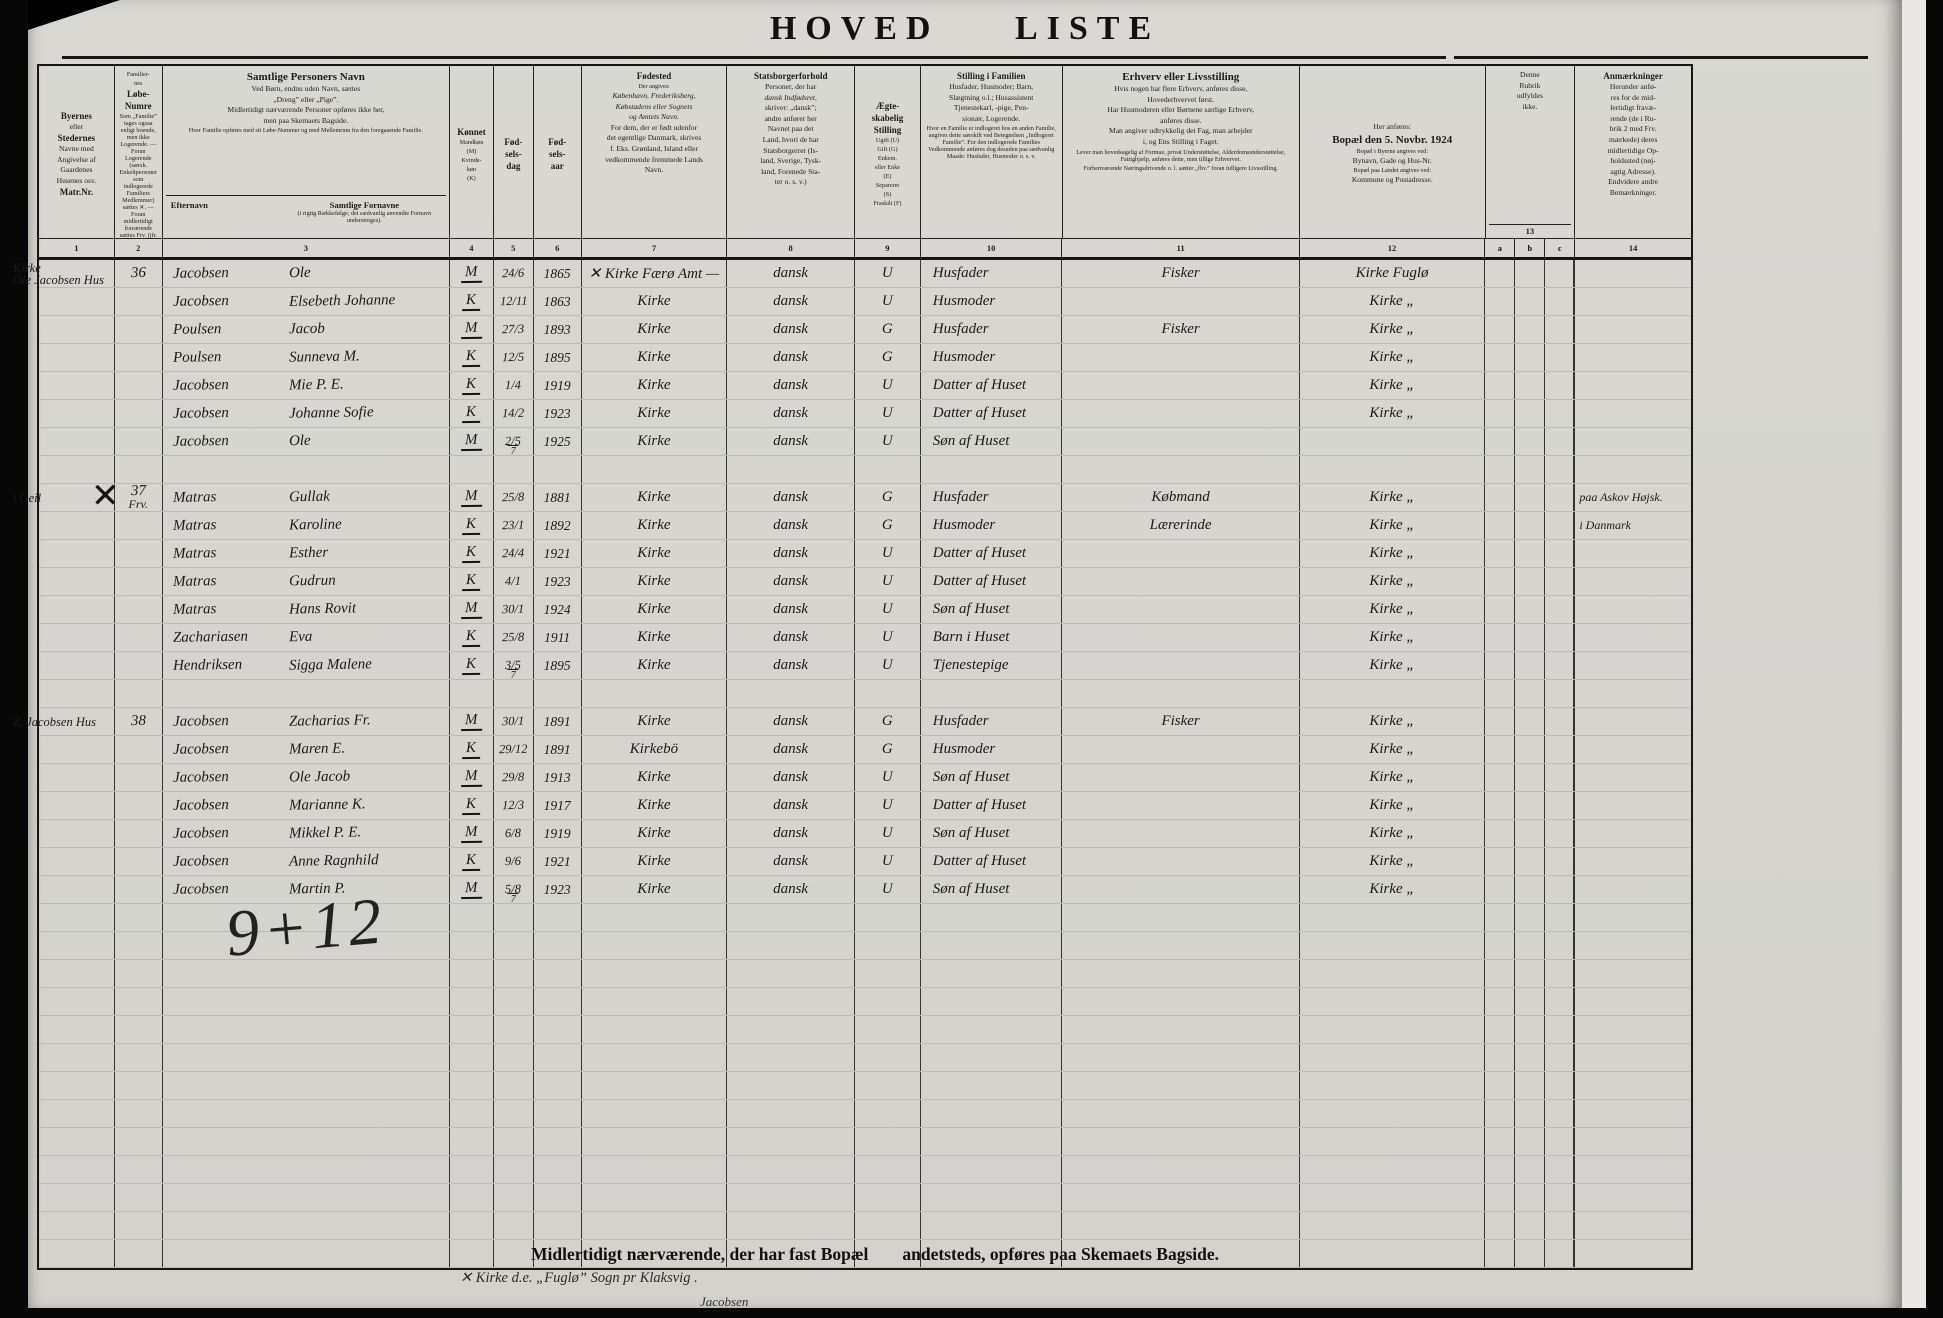 This screenshot has width=1943, height=1318. Describe the element at coordinates (992, 581) in the screenshot. I see `cell-family-position: Datter af Huset` at that location.